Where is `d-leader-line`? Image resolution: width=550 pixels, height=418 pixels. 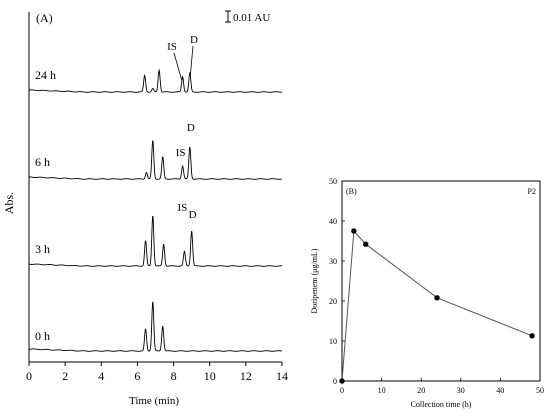
d-leader-line is located at coordinates (191, 60).